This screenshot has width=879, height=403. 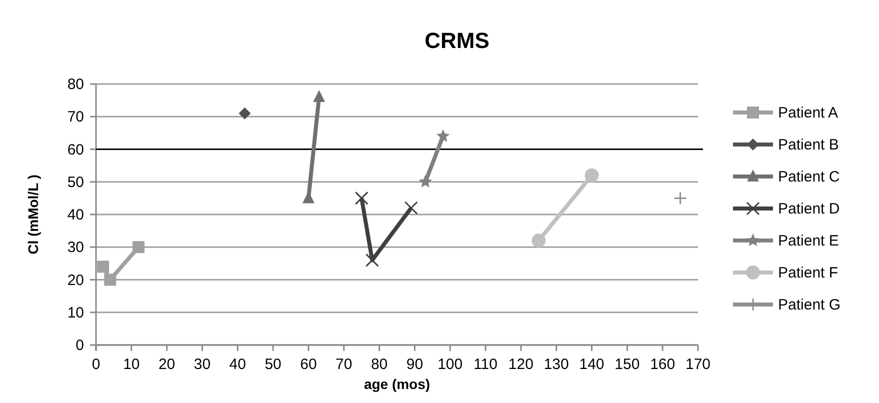 What do you see at coordinates (379, 364) in the screenshot?
I see `x-tick-label: 80` at bounding box center [379, 364].